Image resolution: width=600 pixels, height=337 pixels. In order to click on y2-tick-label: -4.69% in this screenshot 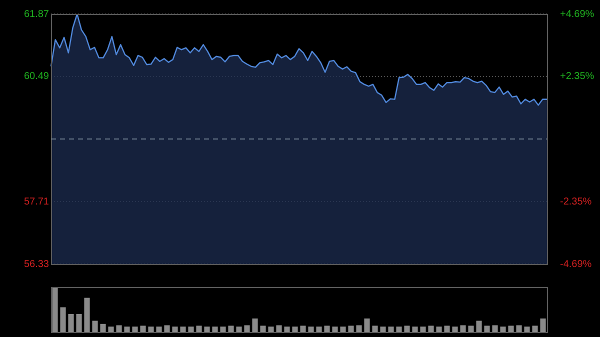, I will do `click(576, 264)`.